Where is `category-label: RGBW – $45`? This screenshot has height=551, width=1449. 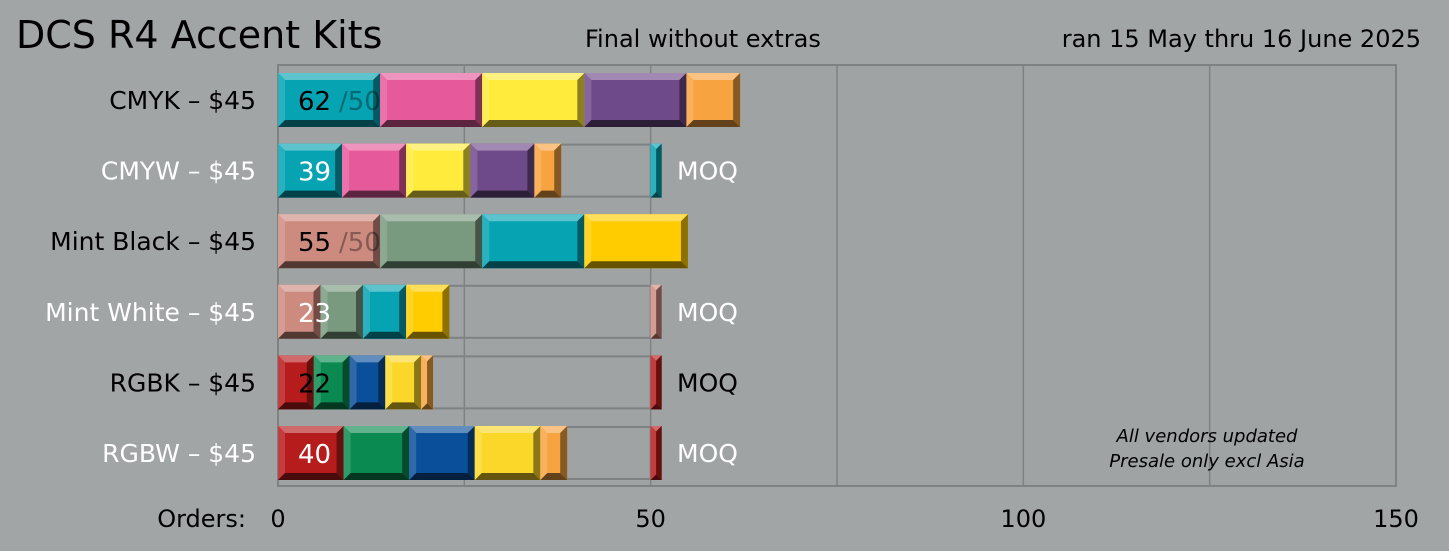
category-label: RGBW – $45 is located at coordinates (179, 453).